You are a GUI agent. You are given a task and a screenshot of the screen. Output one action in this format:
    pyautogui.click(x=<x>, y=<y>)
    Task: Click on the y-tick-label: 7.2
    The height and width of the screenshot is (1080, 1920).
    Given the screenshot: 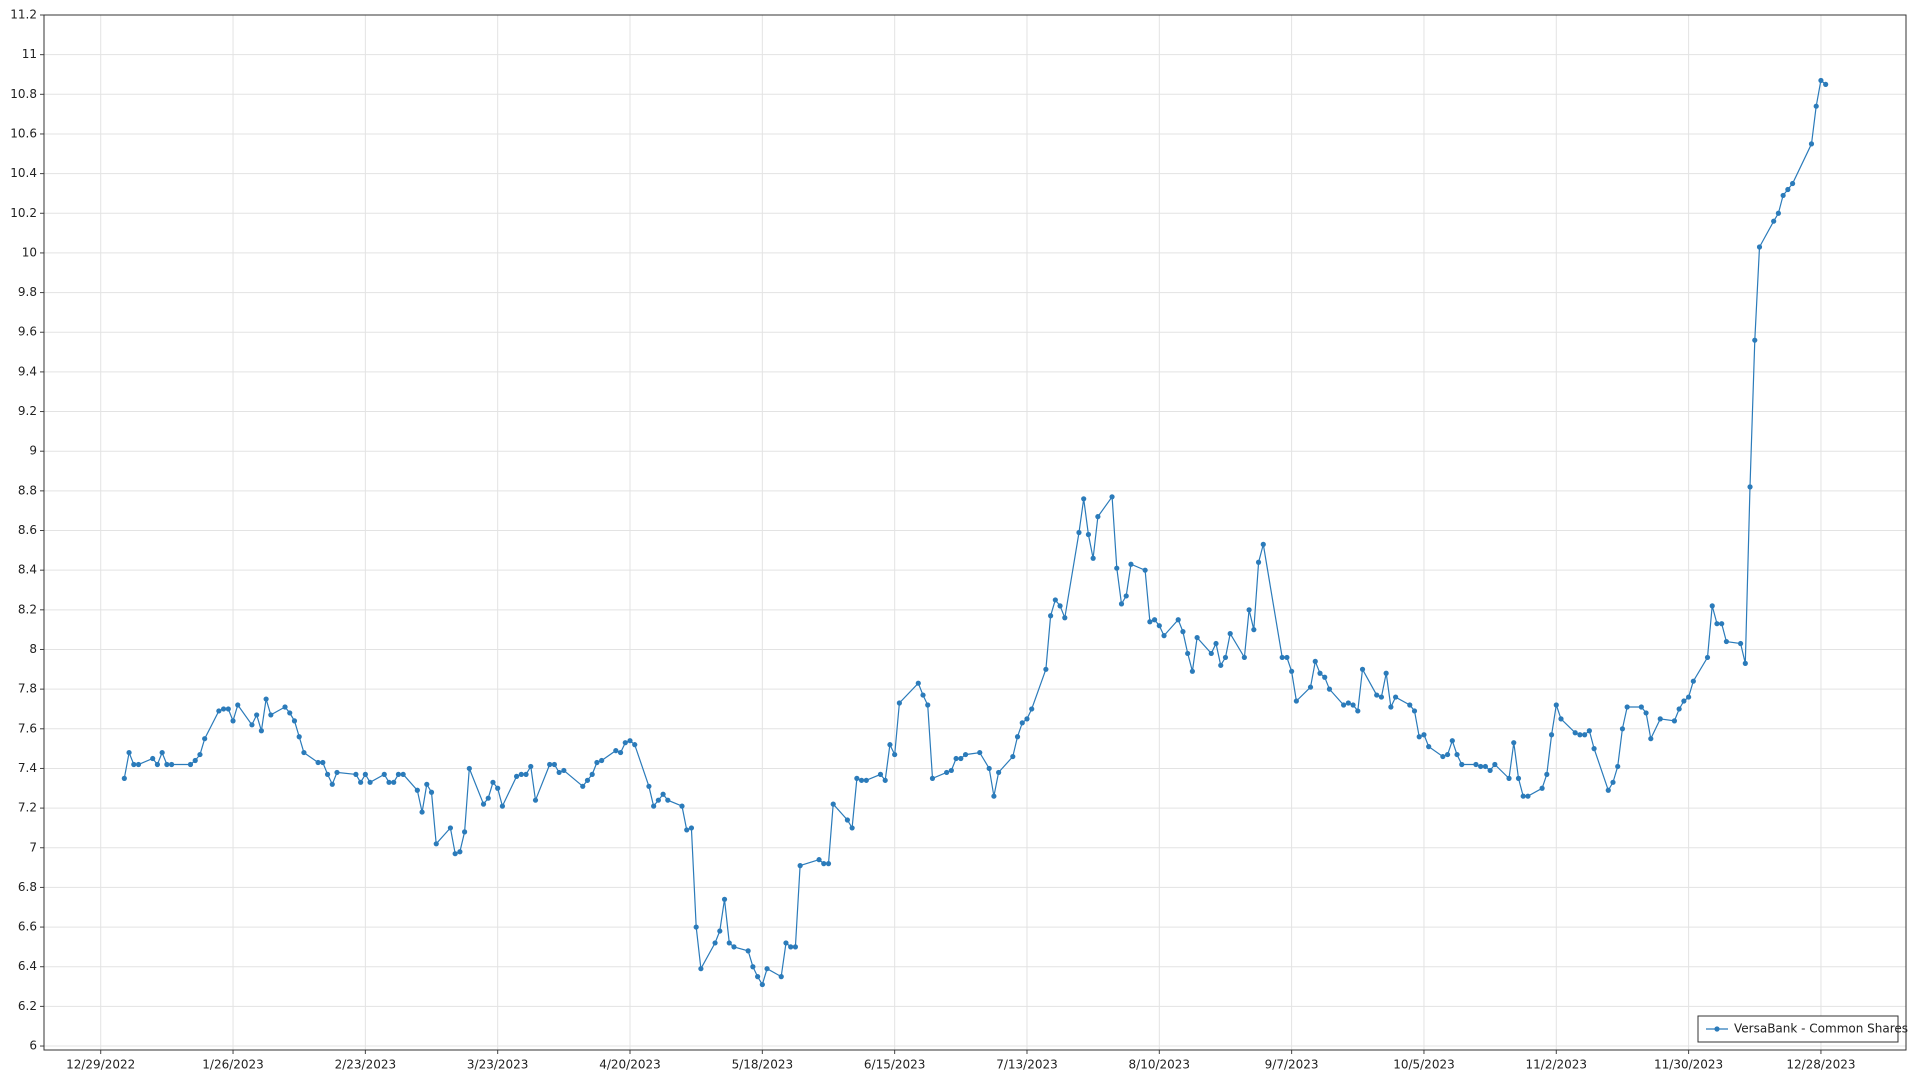 What is the action you would take?
    pyautogui.click(x=27, y=808)
    